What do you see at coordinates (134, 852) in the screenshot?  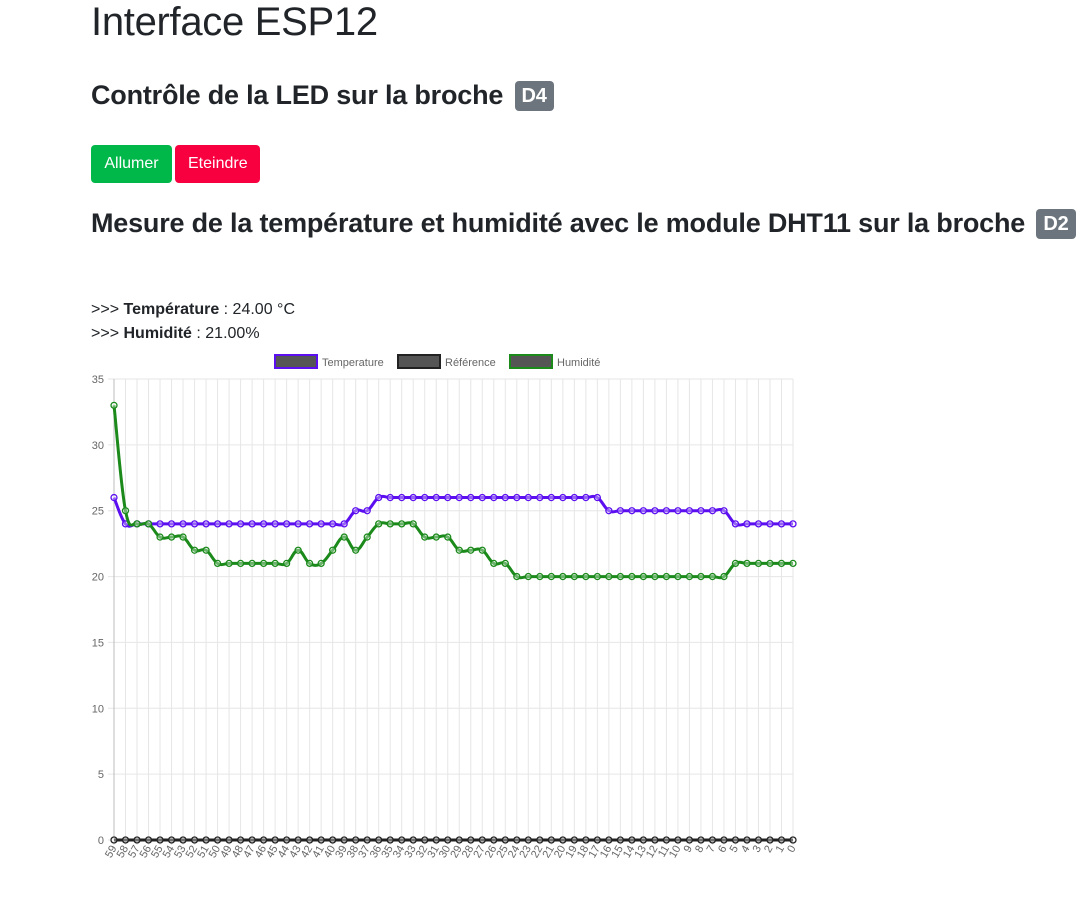 I see `x-tick-label: 57` at bounding box center [134, 852].